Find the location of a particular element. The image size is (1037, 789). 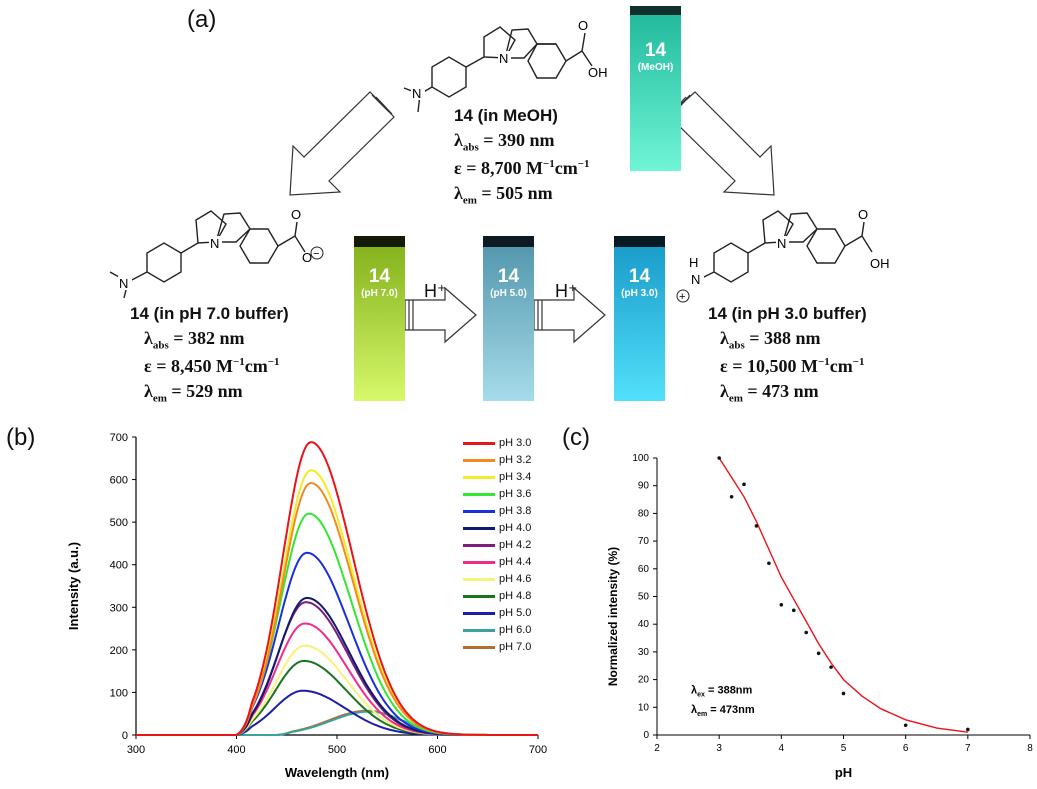

chart-b-legend-entry: pH 4.8 is located at coordinates (497, 598).